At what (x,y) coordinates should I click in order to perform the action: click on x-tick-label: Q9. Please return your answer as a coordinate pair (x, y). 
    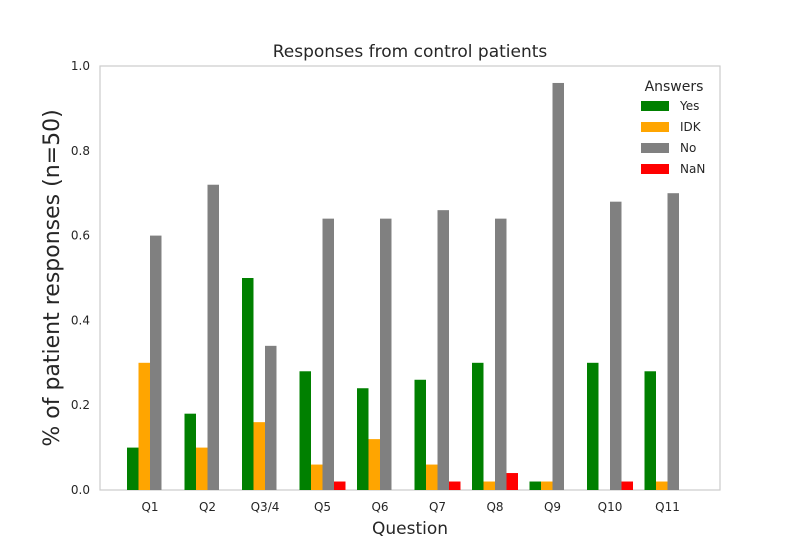
    Looking at the image, I should click on (552, 507).